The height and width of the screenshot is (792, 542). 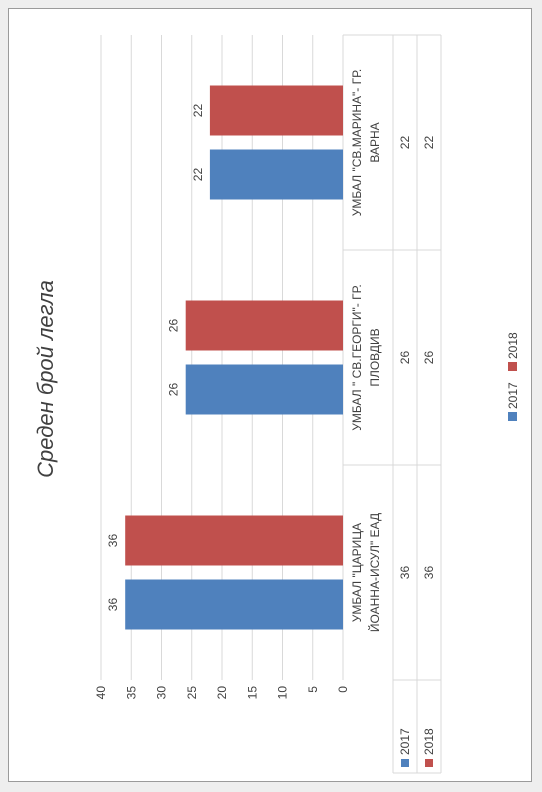 What do you see at coordinates (375, 142) in the screenshot?
I see `category-label: ВАРНА` at bounding box center [375, 142].